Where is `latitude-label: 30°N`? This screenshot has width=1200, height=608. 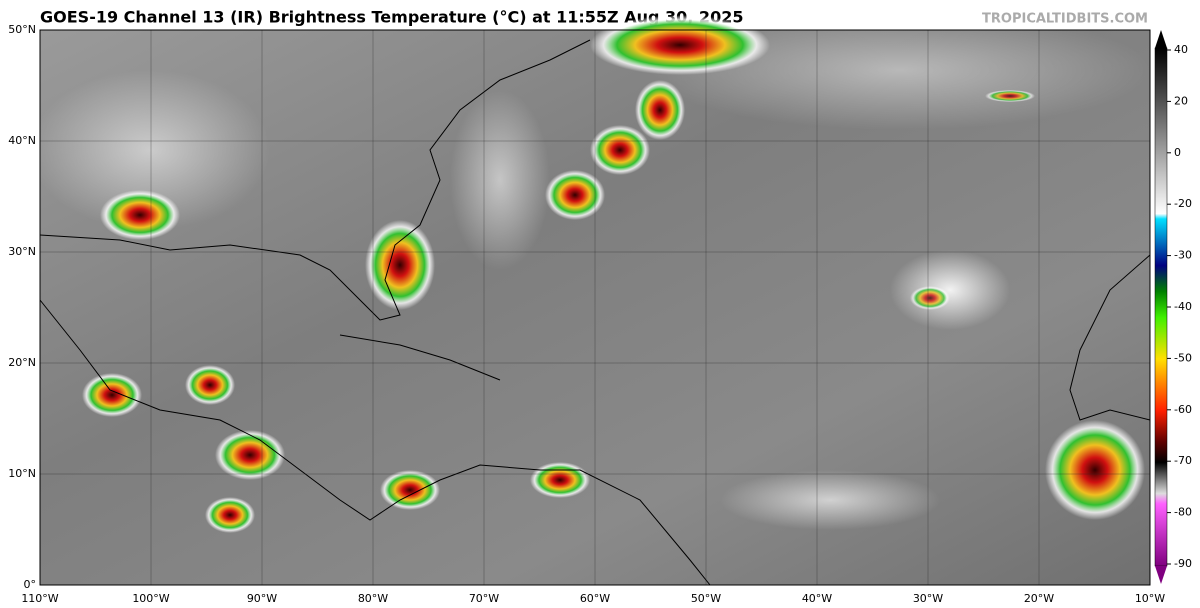
latitude-label: 30°N is located at coordinates (22, 251).